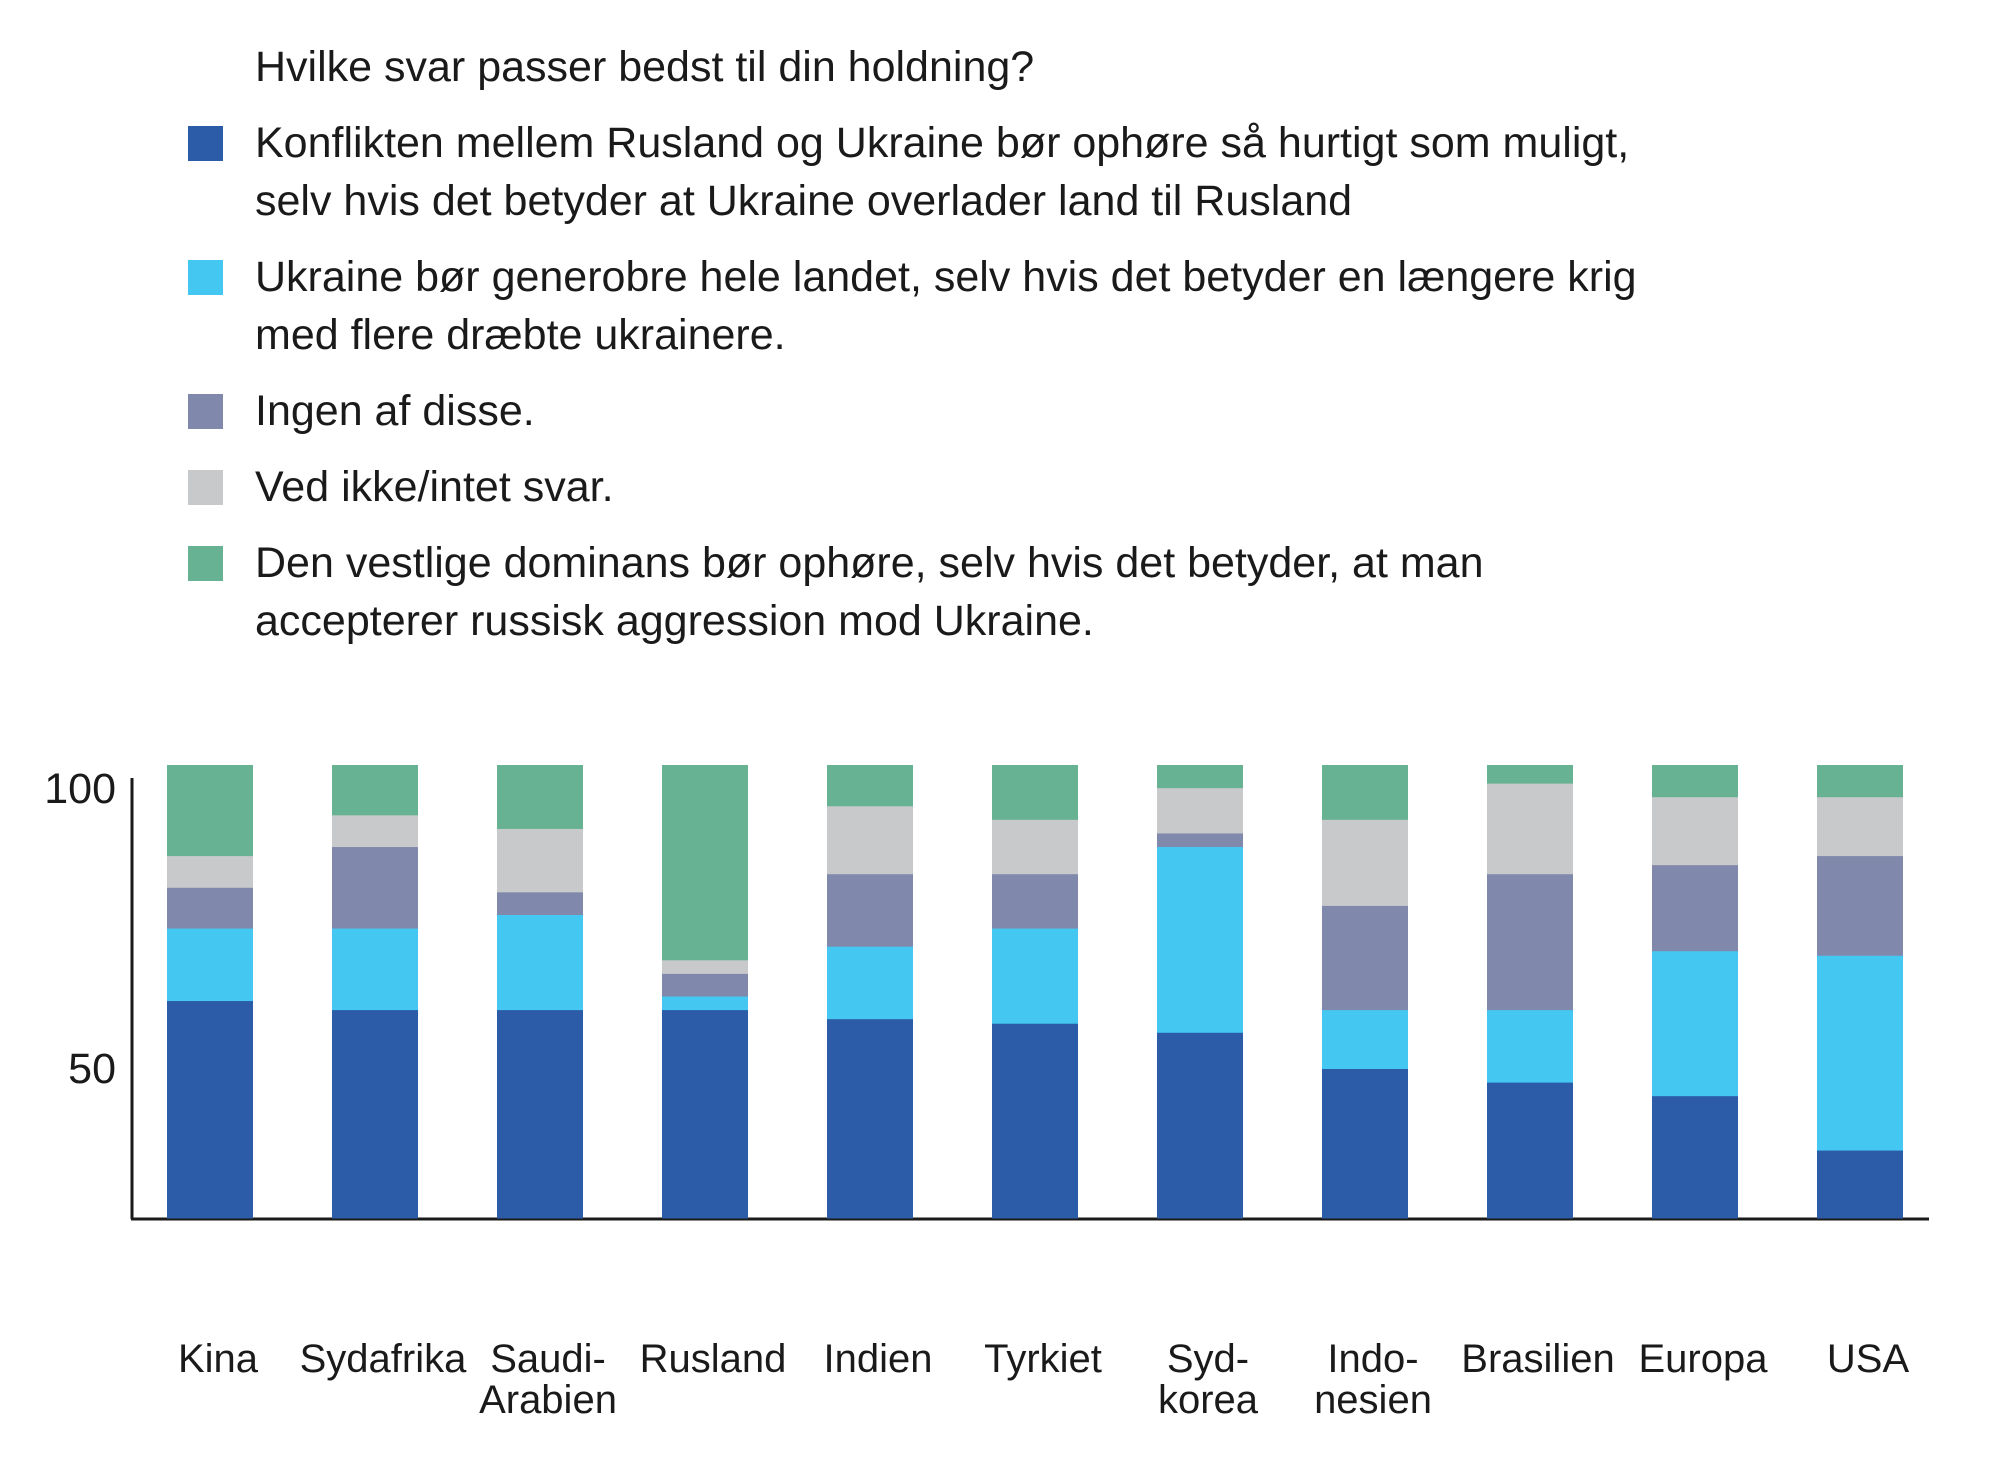  What do you see at coordinates (434, 487) in the screenshot?
I see `legend-label-line: Ved ikke/intet svar.` at bounding box center [434, 487].